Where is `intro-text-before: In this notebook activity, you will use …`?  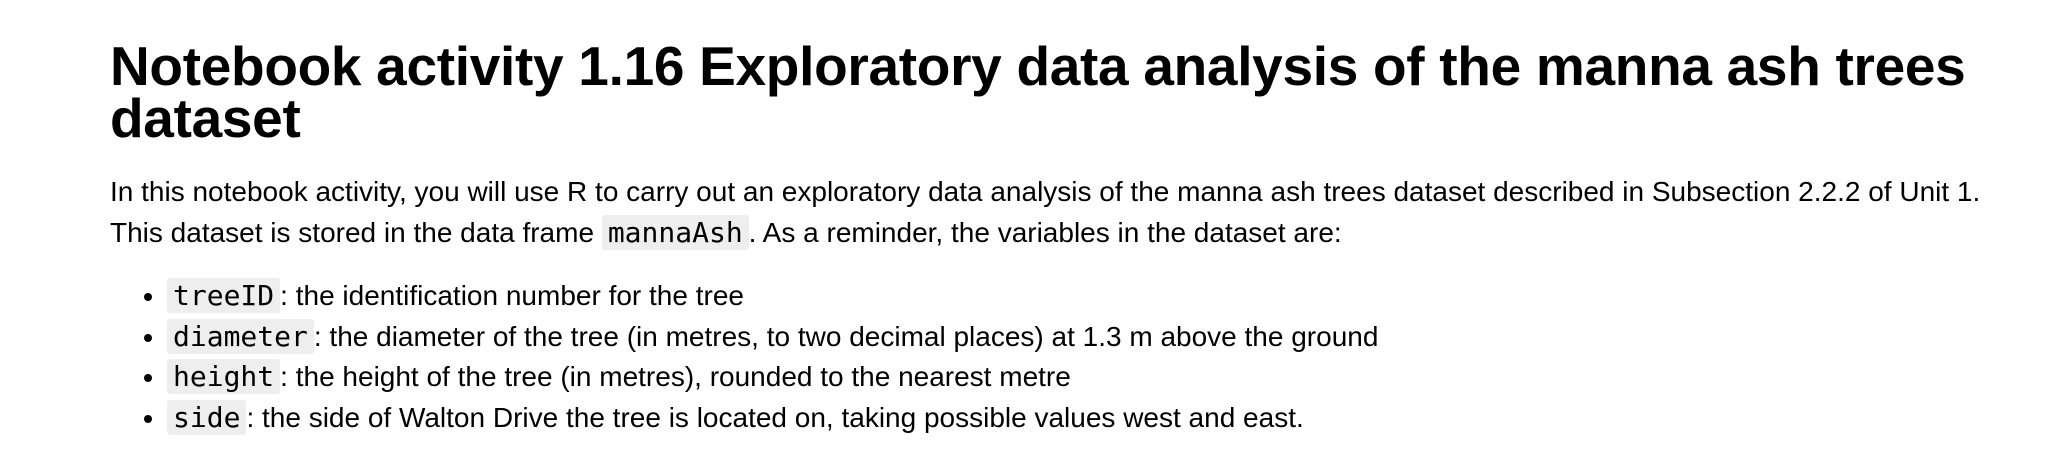 intro-text-before: In this notebook activity, you will use … is located at coordinates (1045, 212).